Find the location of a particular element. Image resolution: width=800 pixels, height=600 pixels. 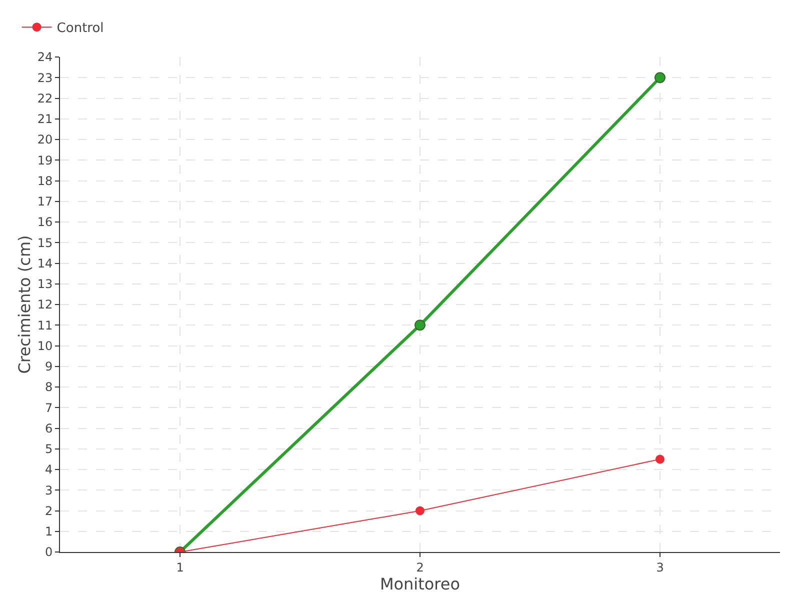

y-tick-label: 20 is located at coordinates (45, 139).